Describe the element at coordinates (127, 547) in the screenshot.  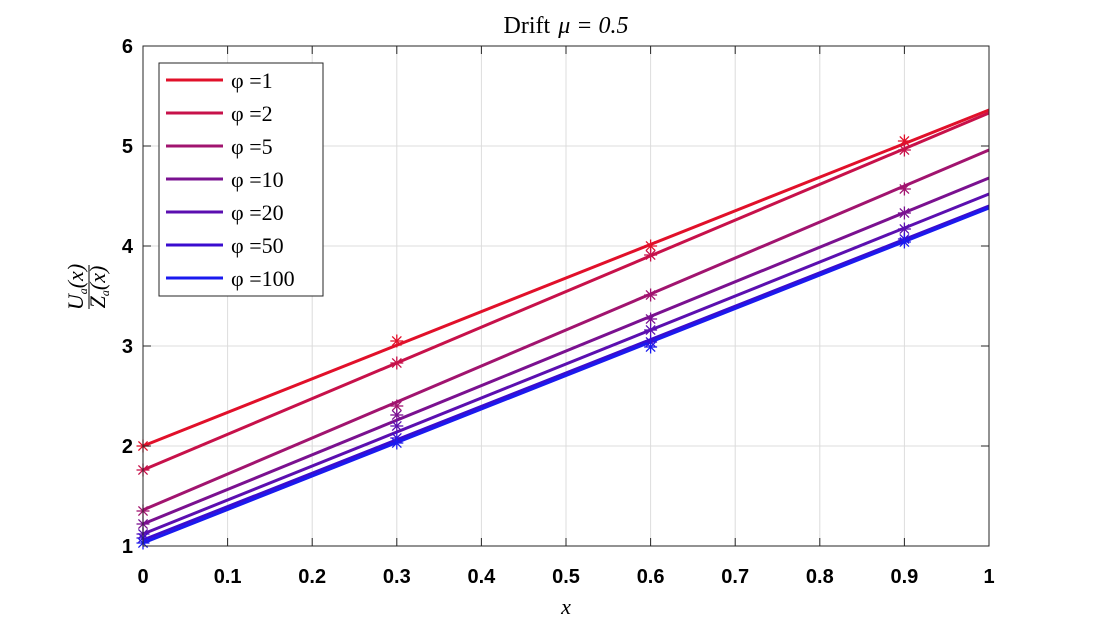
I see `y-tick-label: 1` at that location.